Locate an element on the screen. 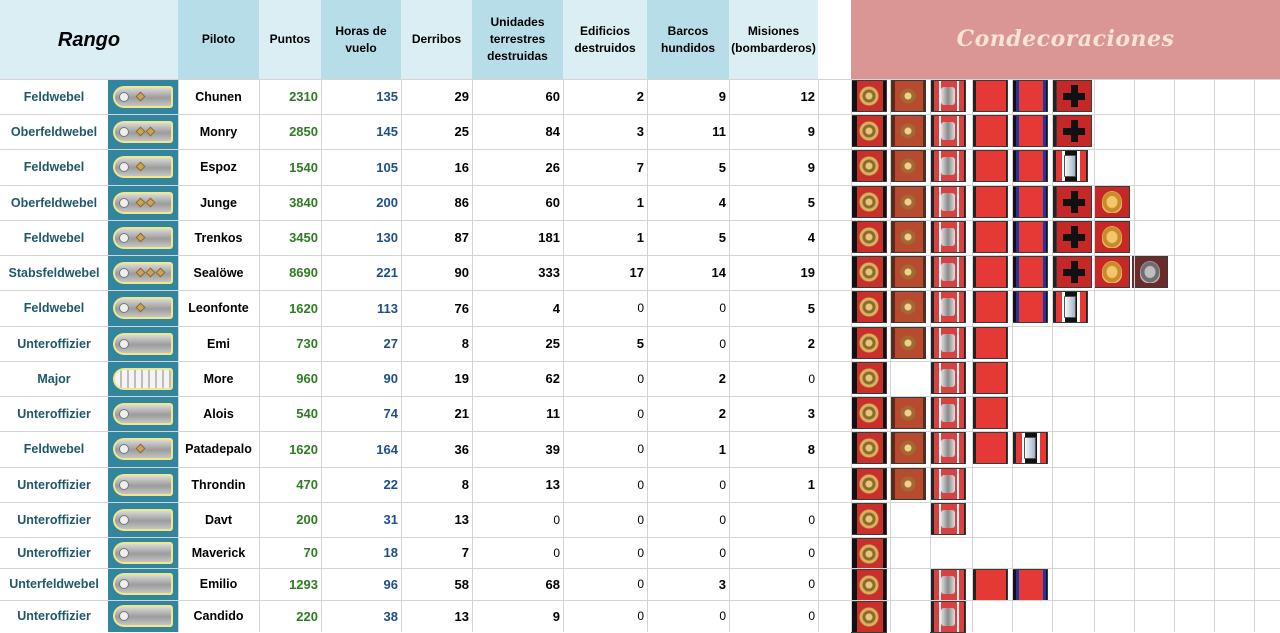 The height and width of the screenshot is (633, 1280). points-cell: 200 is located at coordinates (307, 519).